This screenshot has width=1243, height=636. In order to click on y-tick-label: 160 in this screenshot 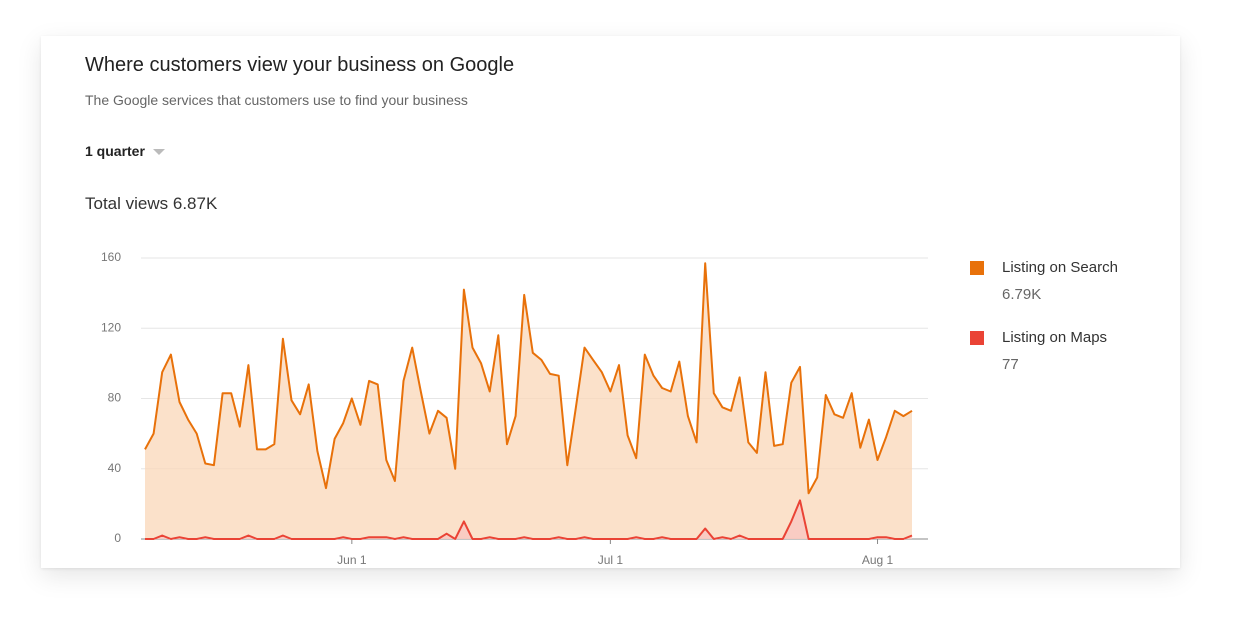, I will do `click(111, 257)`.